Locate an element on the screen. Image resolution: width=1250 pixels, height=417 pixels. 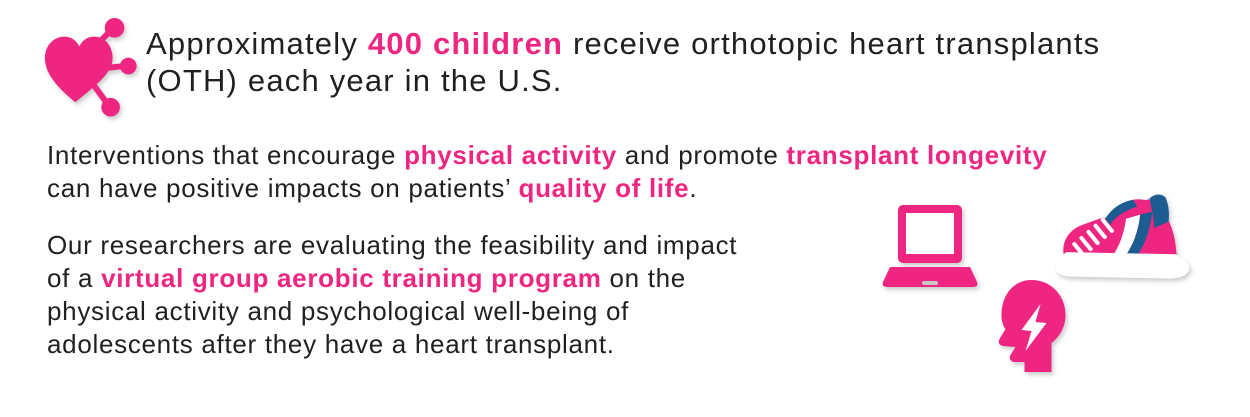
sneaker-icon is located at coordinates (1124, 239).